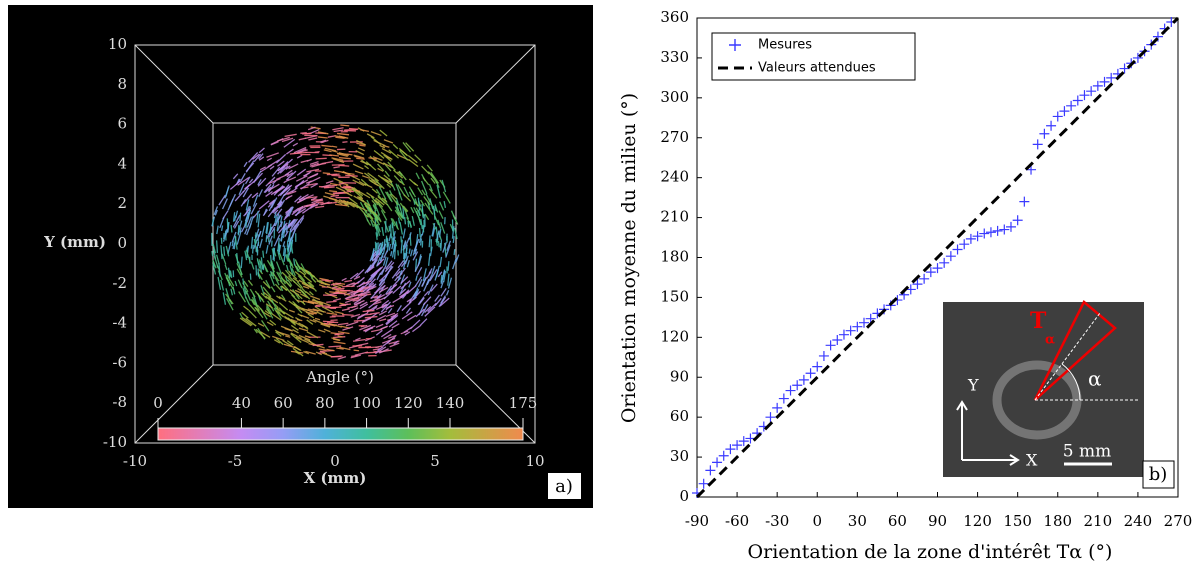 The image size is (1202, 570). What do you see at coordinates (674, 217) in the screenshot?
I see `y-tick-label: 210` at bounding box center [674, 217].